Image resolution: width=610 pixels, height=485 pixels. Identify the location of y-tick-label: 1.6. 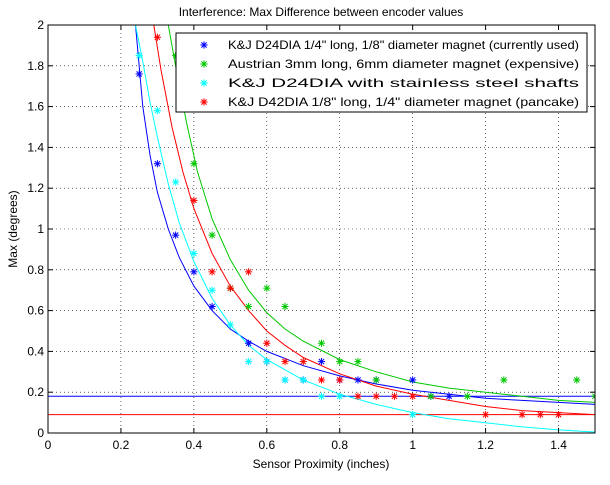
(35, 107).